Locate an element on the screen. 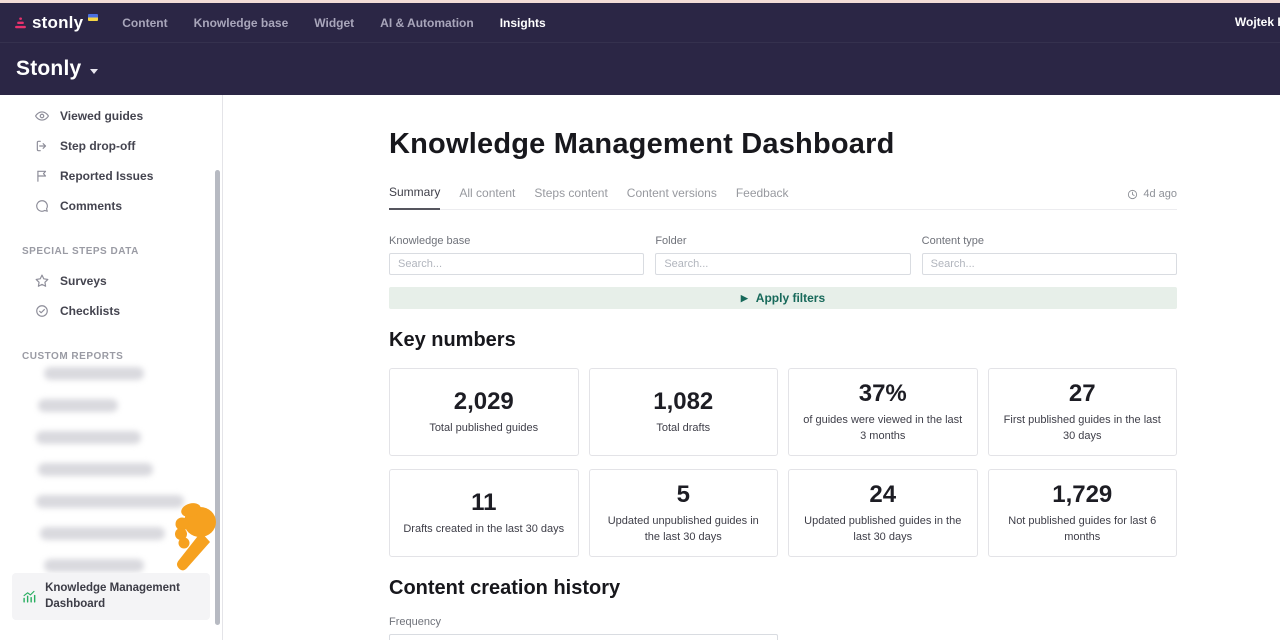 The width and height of the screenshot is (1280, 640). knowledge-base-search-input is located at coordinates (517, 264).